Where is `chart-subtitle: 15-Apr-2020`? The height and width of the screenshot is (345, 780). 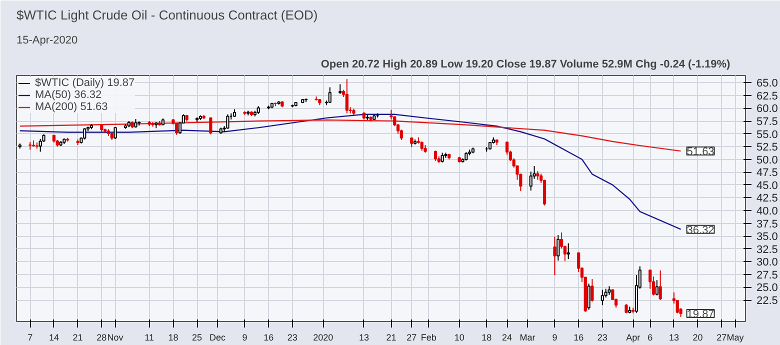 chart-subtitle: 15-Apr-2020 is located at coordinates (47, 40).